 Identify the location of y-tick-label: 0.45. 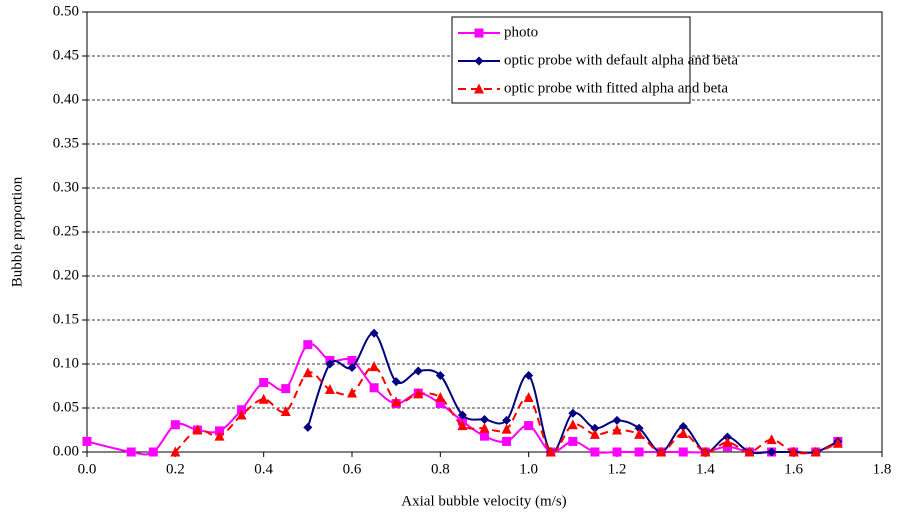
(66, 55).